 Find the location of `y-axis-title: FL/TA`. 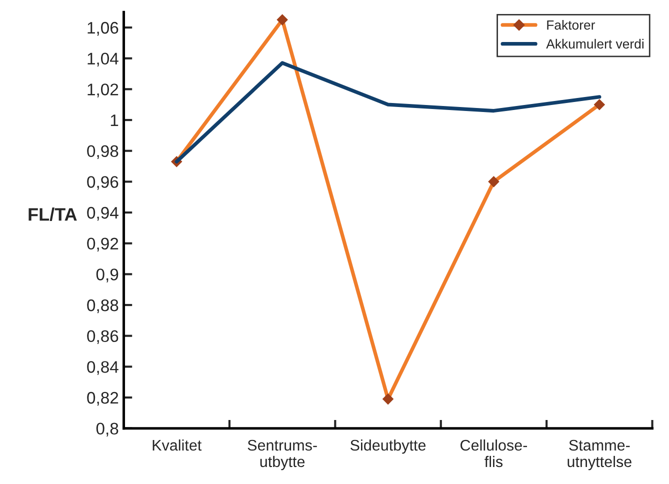

y-axis-title: FL/TA is located at coordinates (52, 214).